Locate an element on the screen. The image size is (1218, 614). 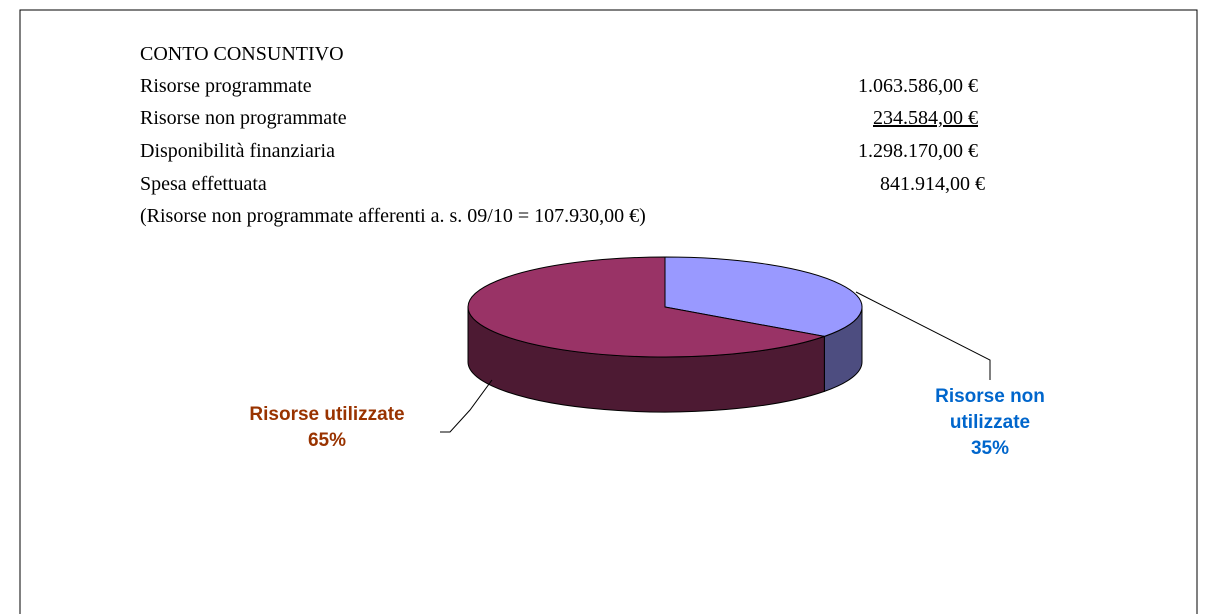
row-value: 1.298.170,00 € is located at coordinates (918, 151).